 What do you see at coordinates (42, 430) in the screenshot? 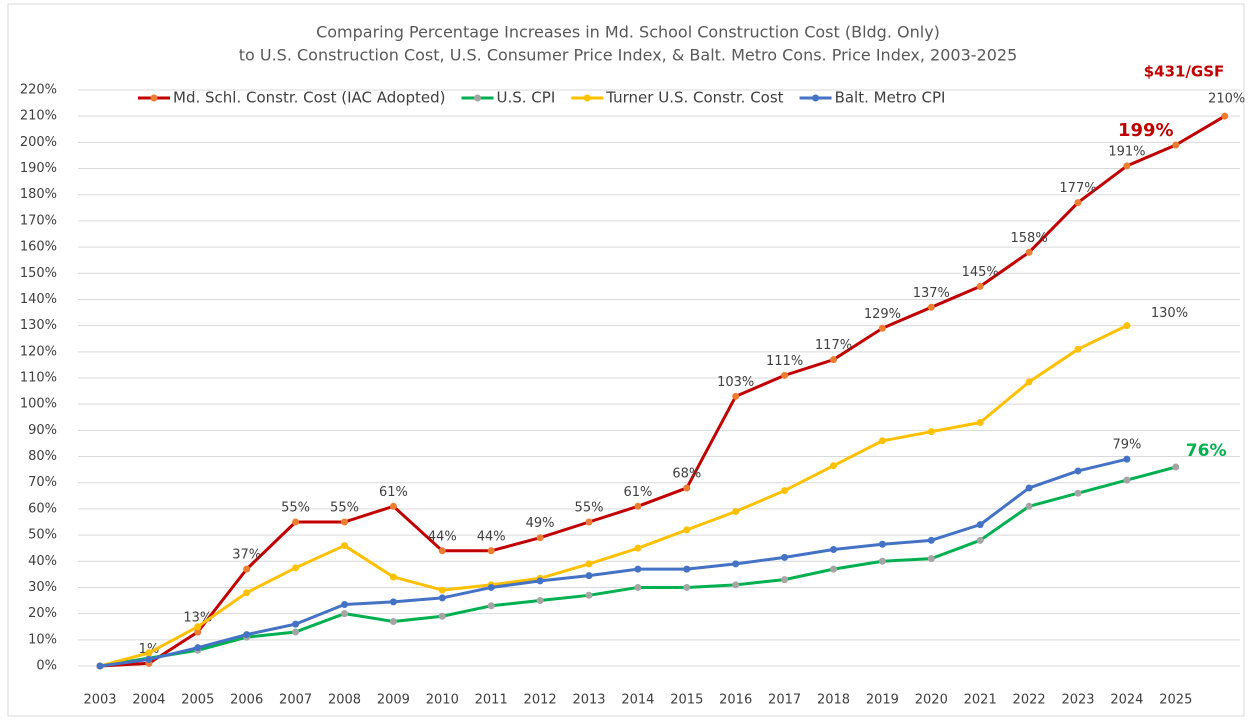
I see `y-tick-label: 90%` at bounding box center [42, 430].